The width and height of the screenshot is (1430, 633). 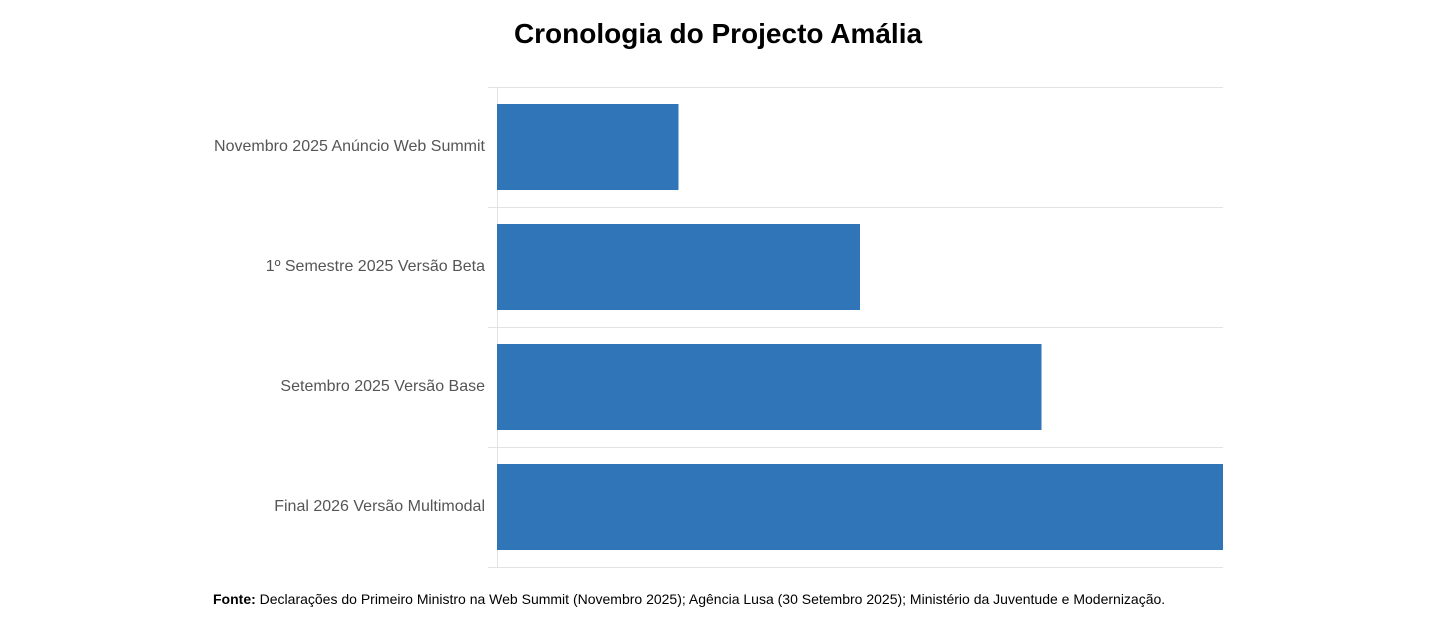 I want to click on chart-title: Cronologia do Projecto Amália, so click(x=718, y=33).